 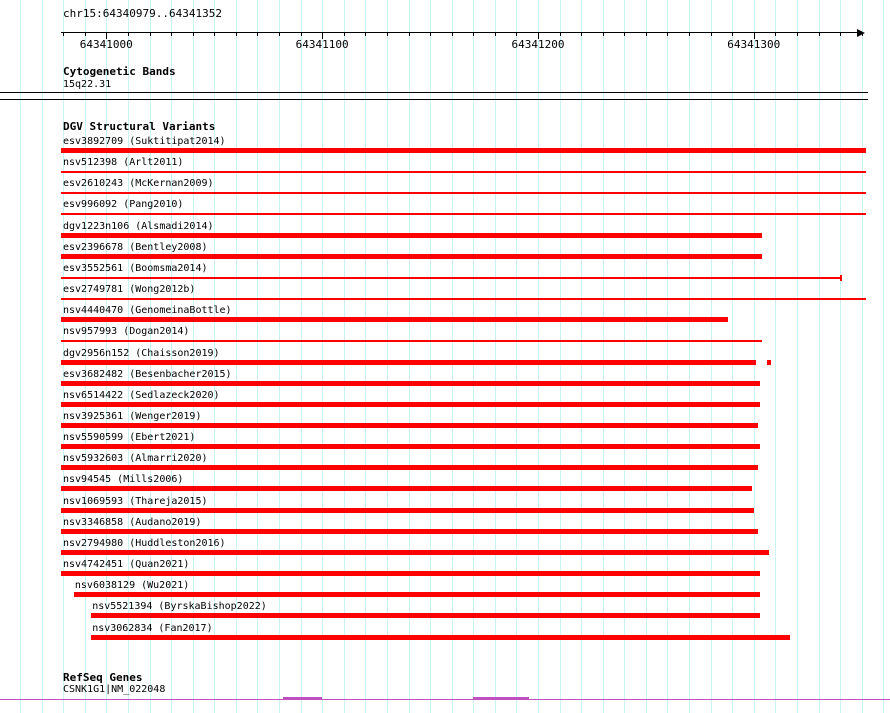 What do you see at coordinates (135, 247) in the screenshot?
I see `variant-label: esv2396678 (Bentley2008)` at bounding box center [135, 247].